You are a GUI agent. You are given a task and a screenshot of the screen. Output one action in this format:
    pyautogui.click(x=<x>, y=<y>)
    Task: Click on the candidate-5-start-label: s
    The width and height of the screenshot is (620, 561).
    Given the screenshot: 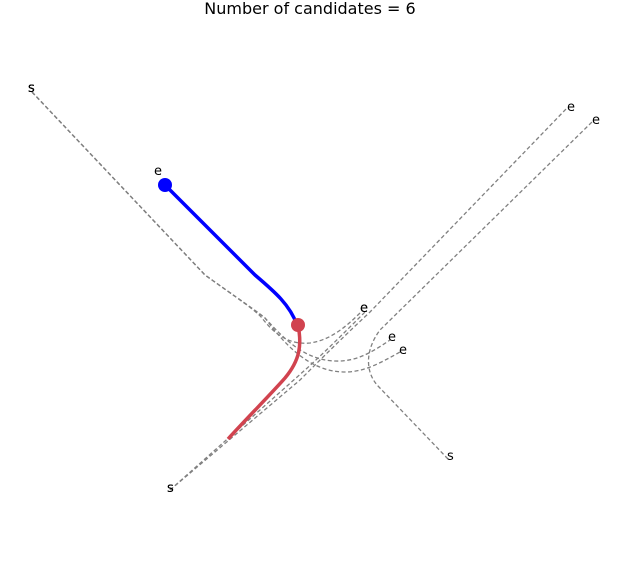 What is the action you would take?
    pyautogui.click(x=170, y=488)
    